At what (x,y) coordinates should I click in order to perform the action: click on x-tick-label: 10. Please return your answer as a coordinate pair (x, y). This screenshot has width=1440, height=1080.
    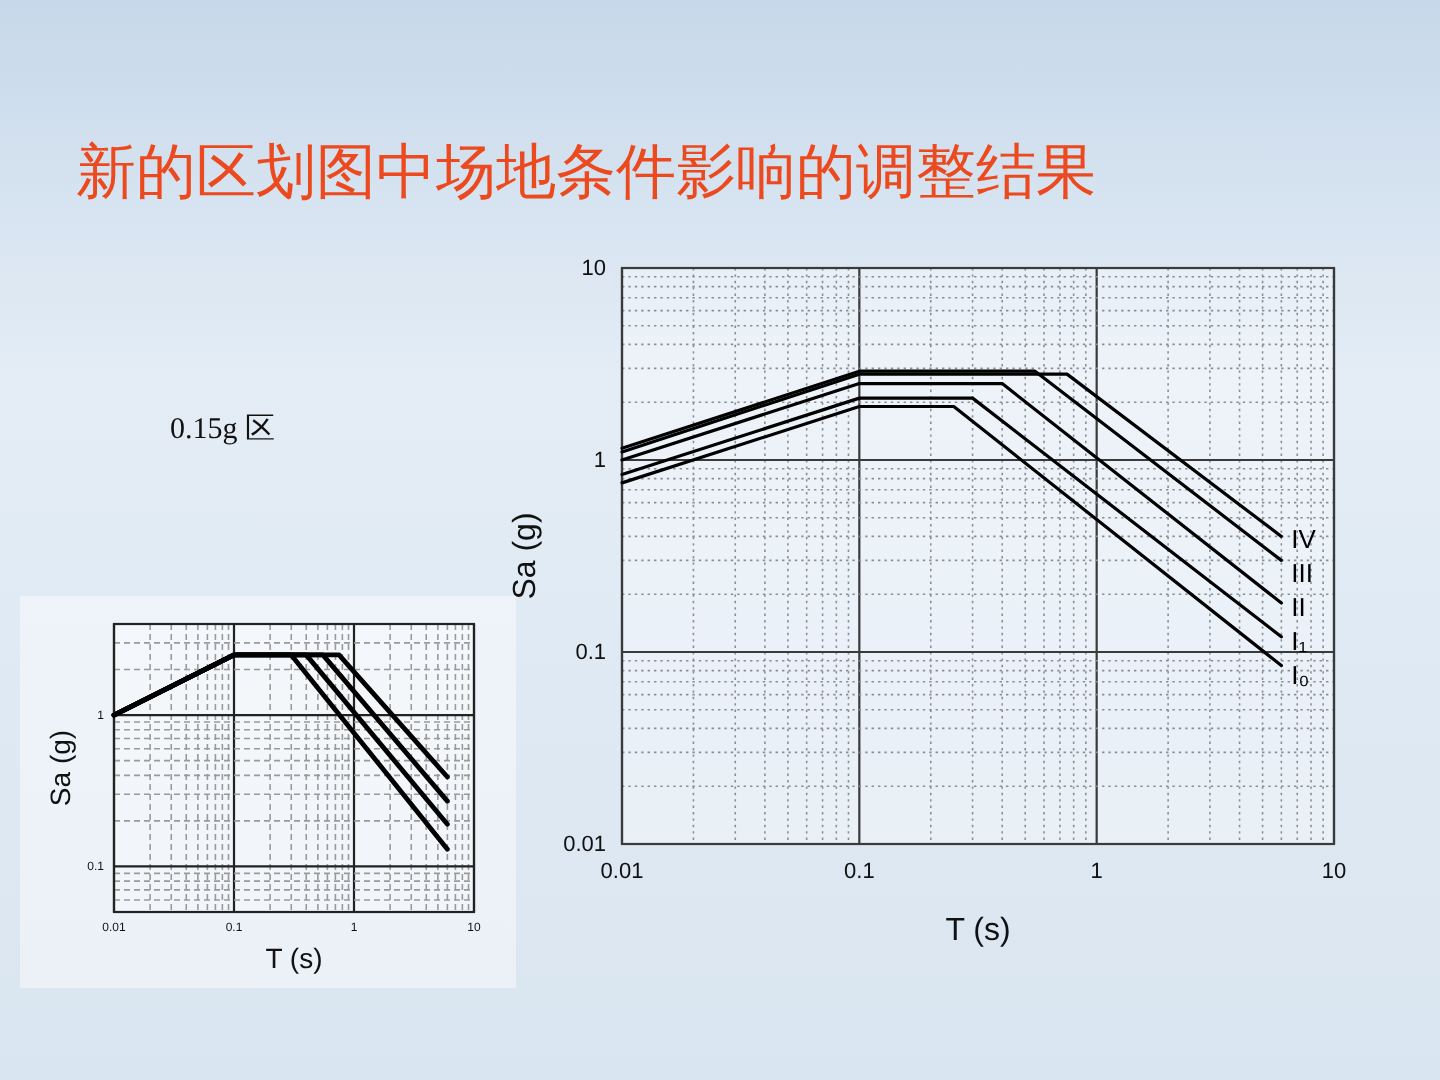
    Looking at the image, I should click on (1334, 871).